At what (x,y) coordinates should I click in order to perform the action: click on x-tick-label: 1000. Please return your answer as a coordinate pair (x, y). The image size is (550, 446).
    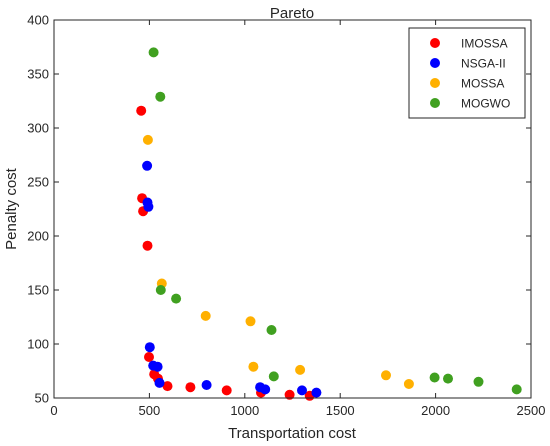
    Looking at the image, I should click on (244, 410).